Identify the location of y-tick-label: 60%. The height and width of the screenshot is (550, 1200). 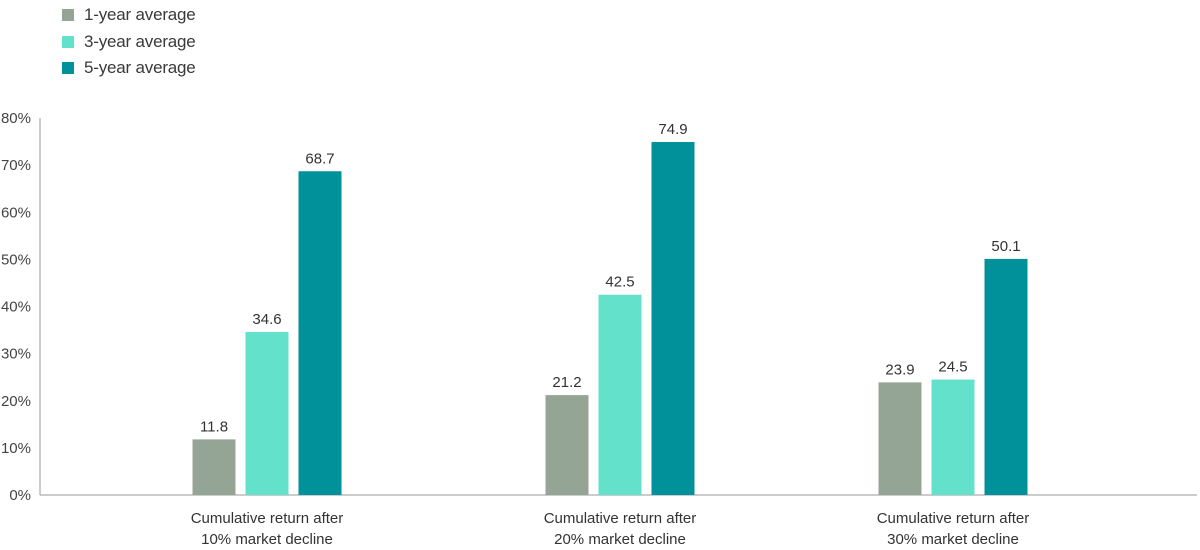
(16, 212).